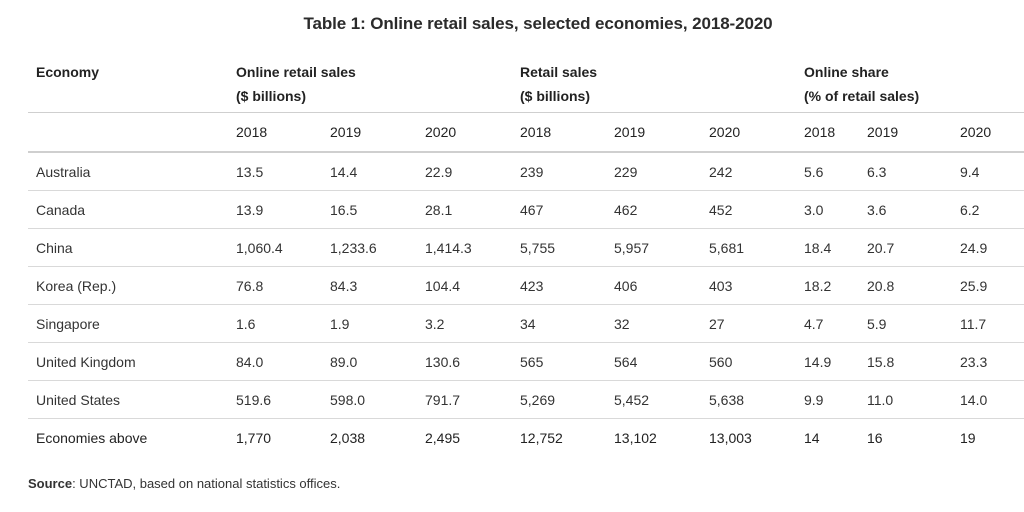  Describe the element at coordinates (92, 437) in the screenshot. I see `total-label: Economies above` at that location.